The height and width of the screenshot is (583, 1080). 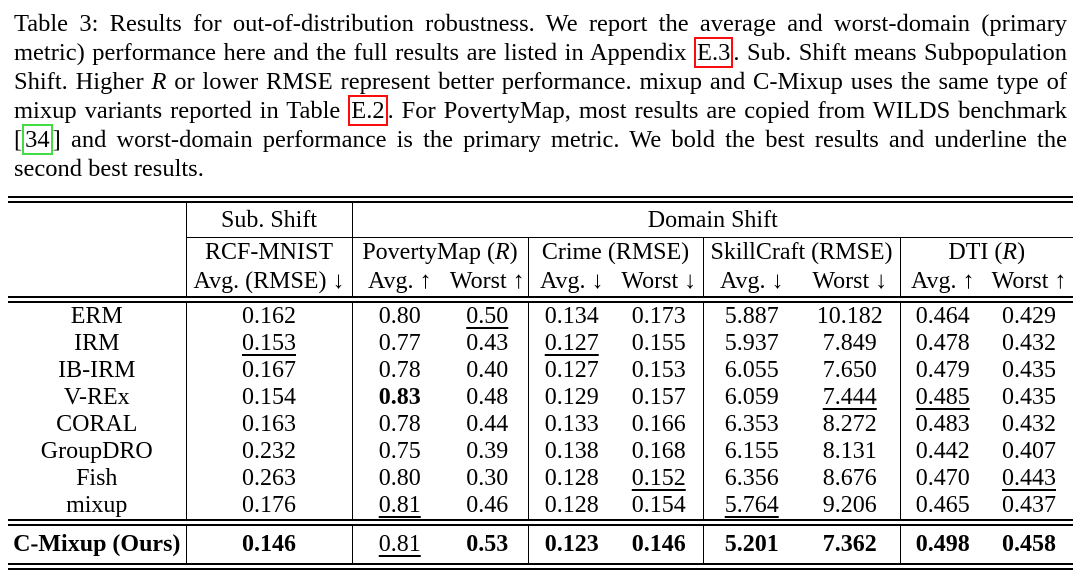 What do you see at coordinates (942, 424) in the screenshot?
I see `cell-dti-avg: 0.483` at bounding box center [942, 424].